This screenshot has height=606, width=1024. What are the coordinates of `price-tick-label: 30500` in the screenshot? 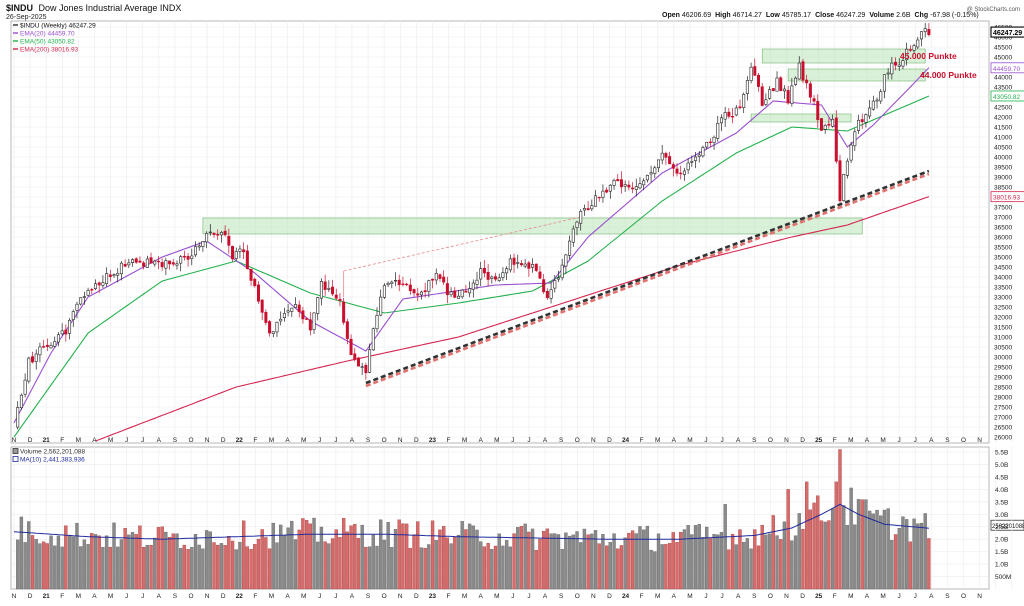 It's located at (1003, 348).